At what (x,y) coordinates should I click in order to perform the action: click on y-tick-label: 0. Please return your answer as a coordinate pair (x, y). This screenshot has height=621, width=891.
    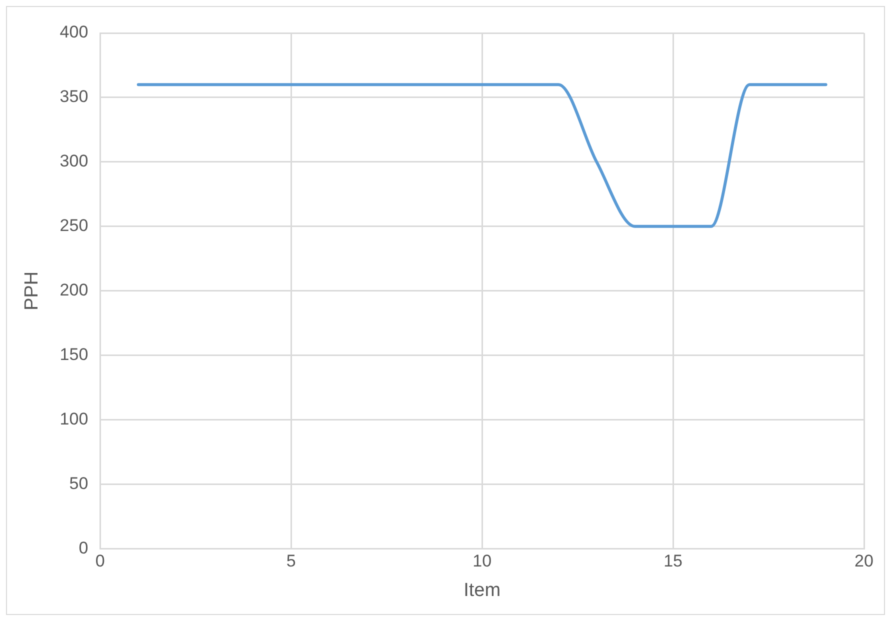
    Looking at the image, I should click on (83, 548).